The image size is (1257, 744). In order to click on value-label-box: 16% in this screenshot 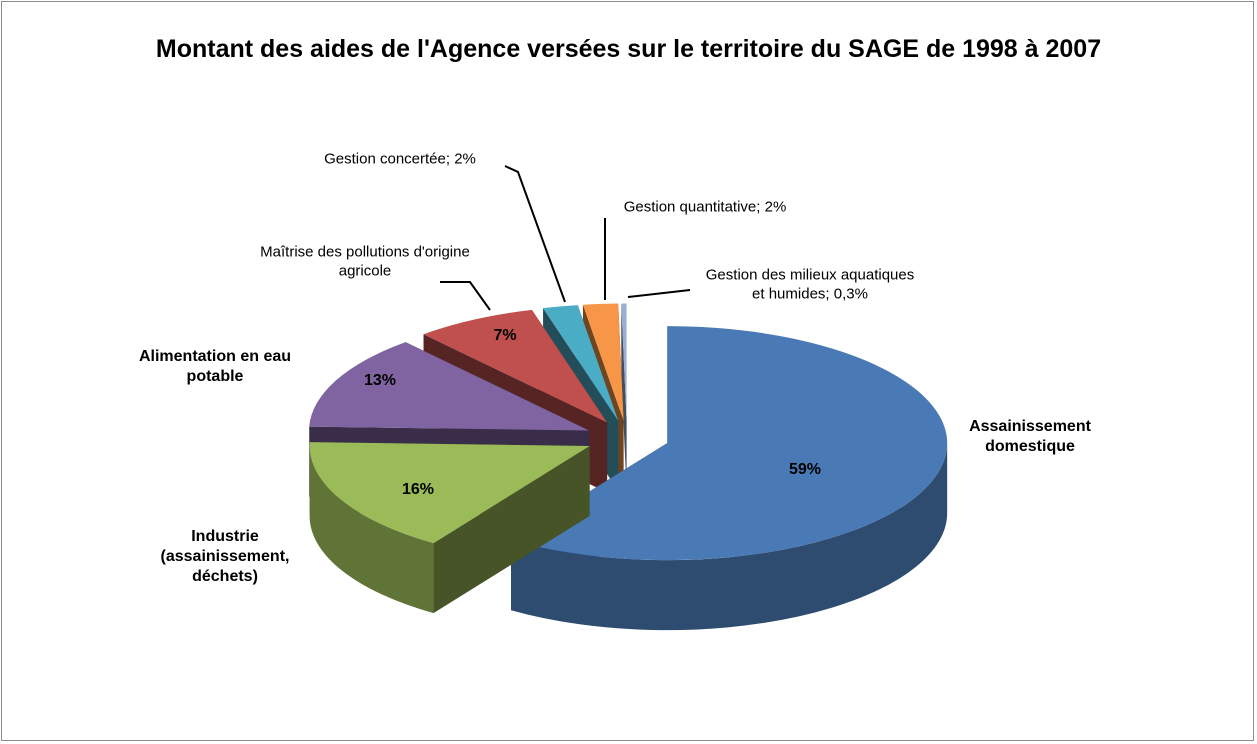, I will do `click(418, 490)`.